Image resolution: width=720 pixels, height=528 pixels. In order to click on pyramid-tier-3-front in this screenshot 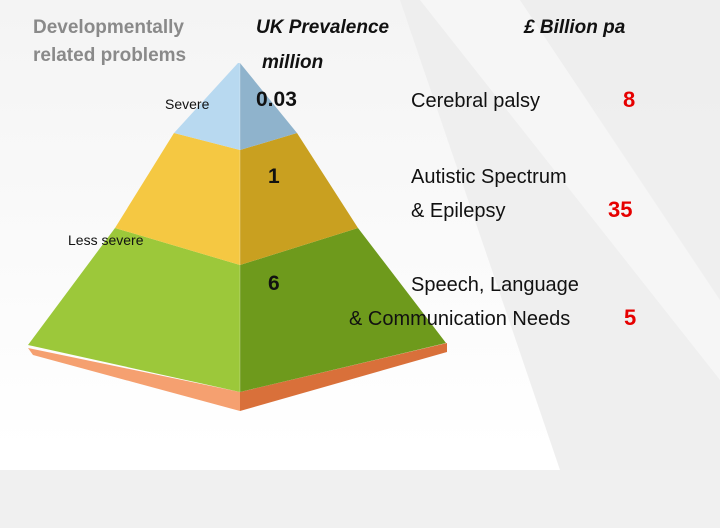, I will do `click(134, 310)`.